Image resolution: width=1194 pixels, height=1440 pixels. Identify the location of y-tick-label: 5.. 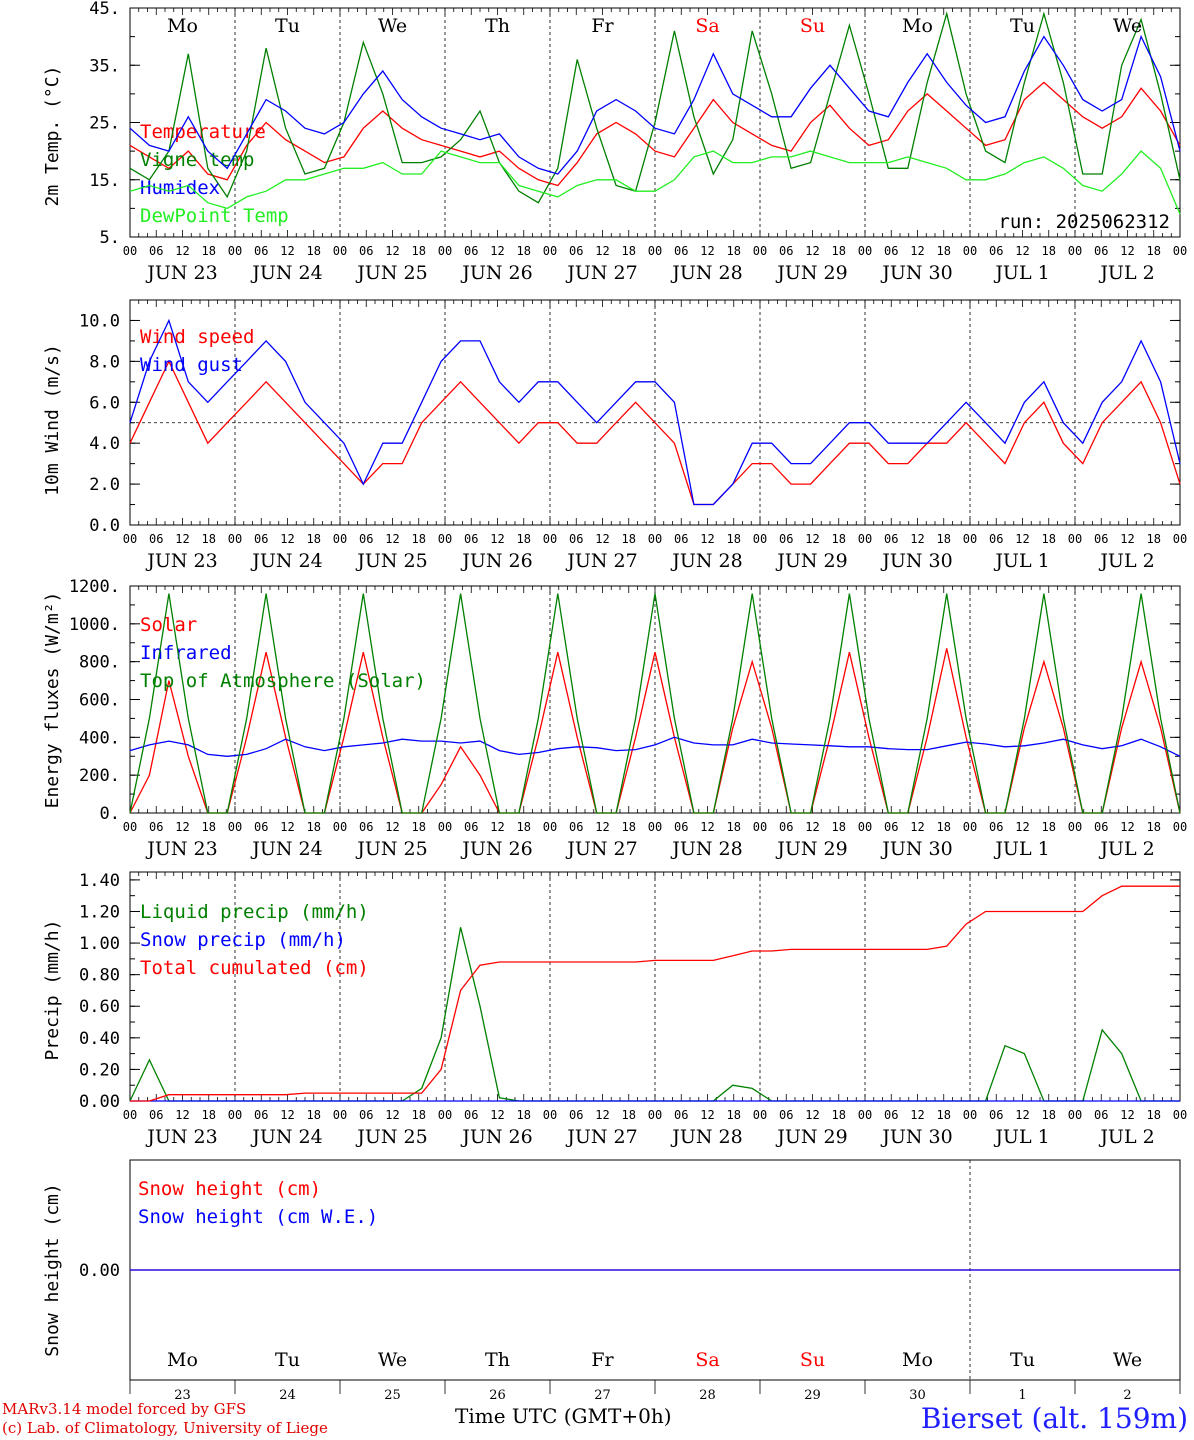
(110, 238).